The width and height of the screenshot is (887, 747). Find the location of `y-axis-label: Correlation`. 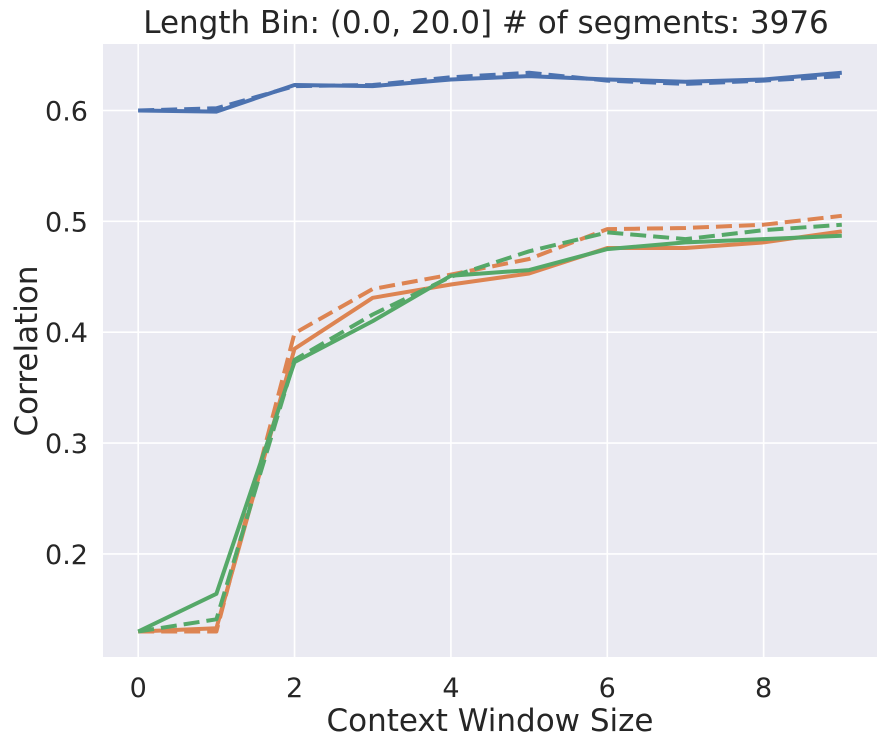

y-axis-label: Correlation is located at coordinates (27, 351).